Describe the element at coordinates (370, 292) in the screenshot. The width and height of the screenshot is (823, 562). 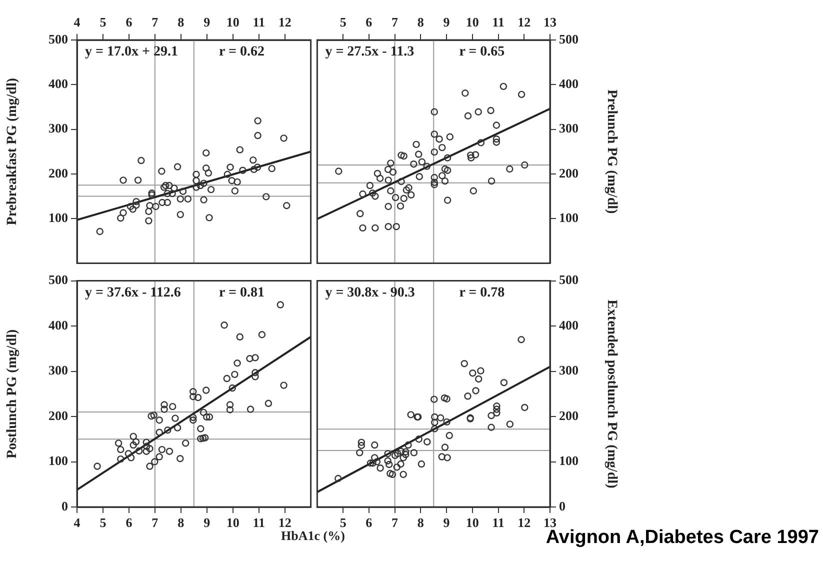
I see `annotation: y = 30.8x - 90.3` at that location.